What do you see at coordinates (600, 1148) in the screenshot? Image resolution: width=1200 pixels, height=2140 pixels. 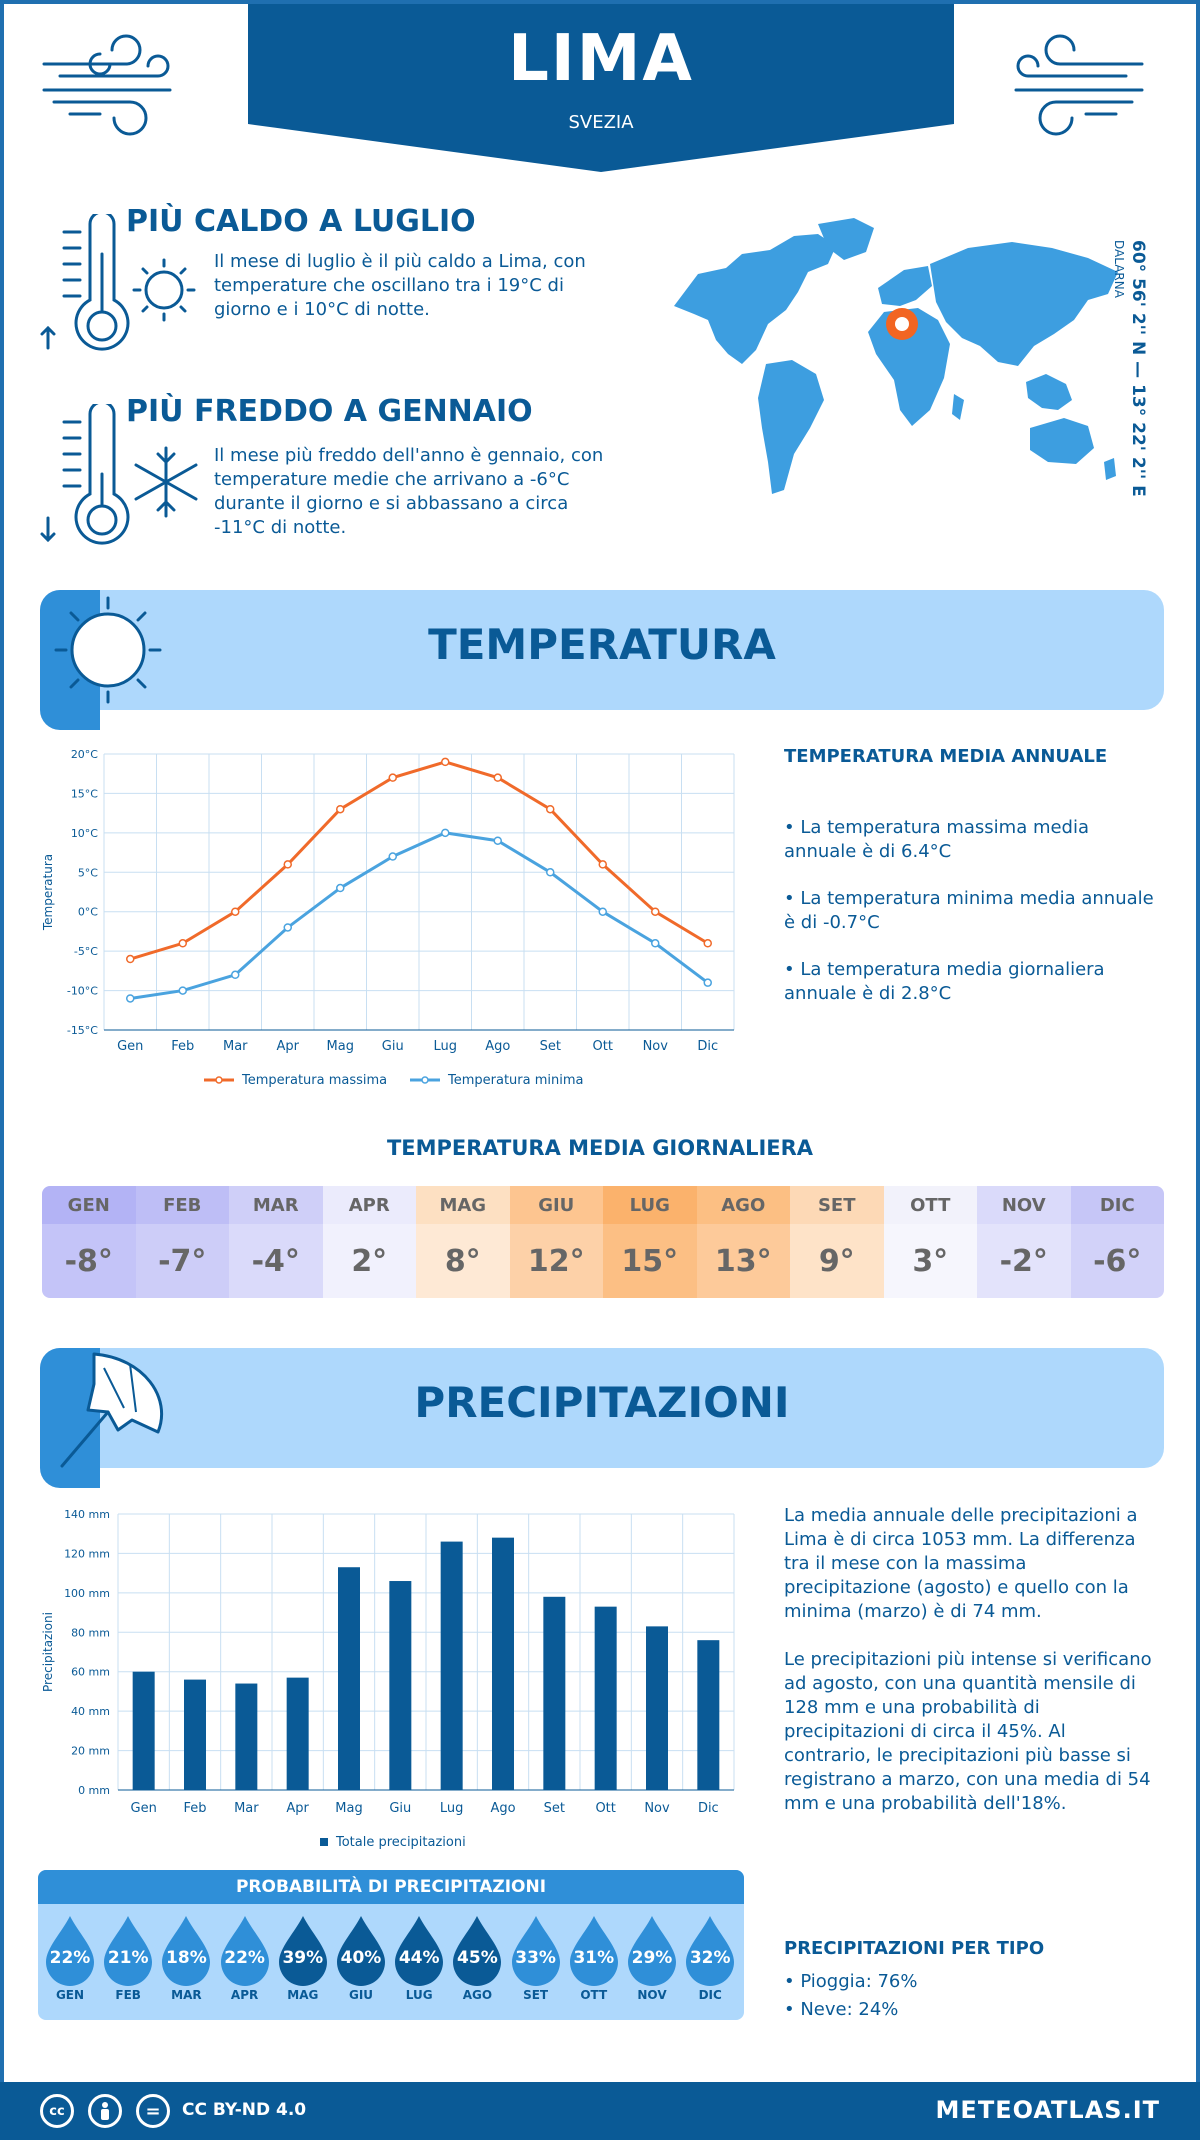 I see `daily-table-title: TEMPERATURA MEDIA GIORNALIERA` at bounding box center [600, 1148].